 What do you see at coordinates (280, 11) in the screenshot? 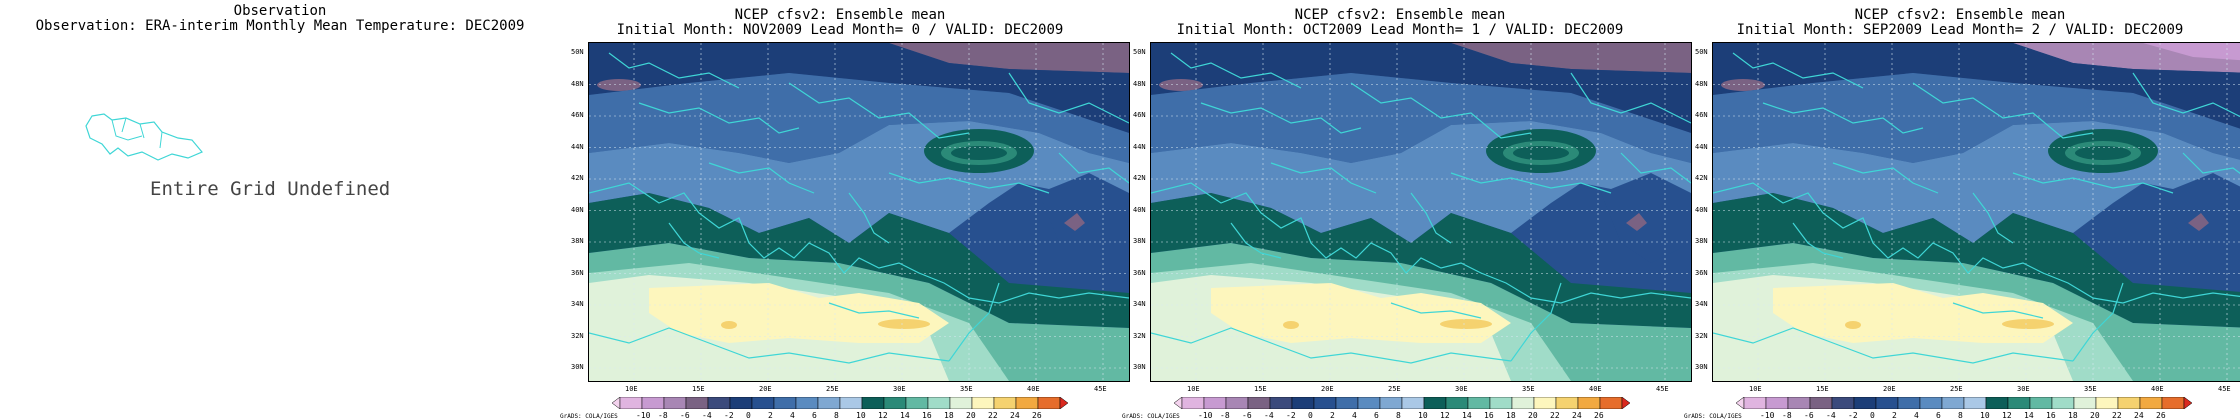
I see `observation-title-line1: Observation` at bounding box center [280, 11].